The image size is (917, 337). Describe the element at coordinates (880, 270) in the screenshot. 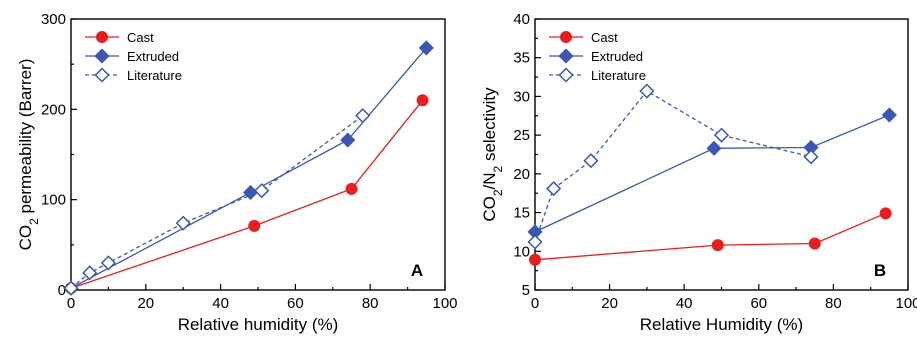

I see `panel-b-label: B` at that location.